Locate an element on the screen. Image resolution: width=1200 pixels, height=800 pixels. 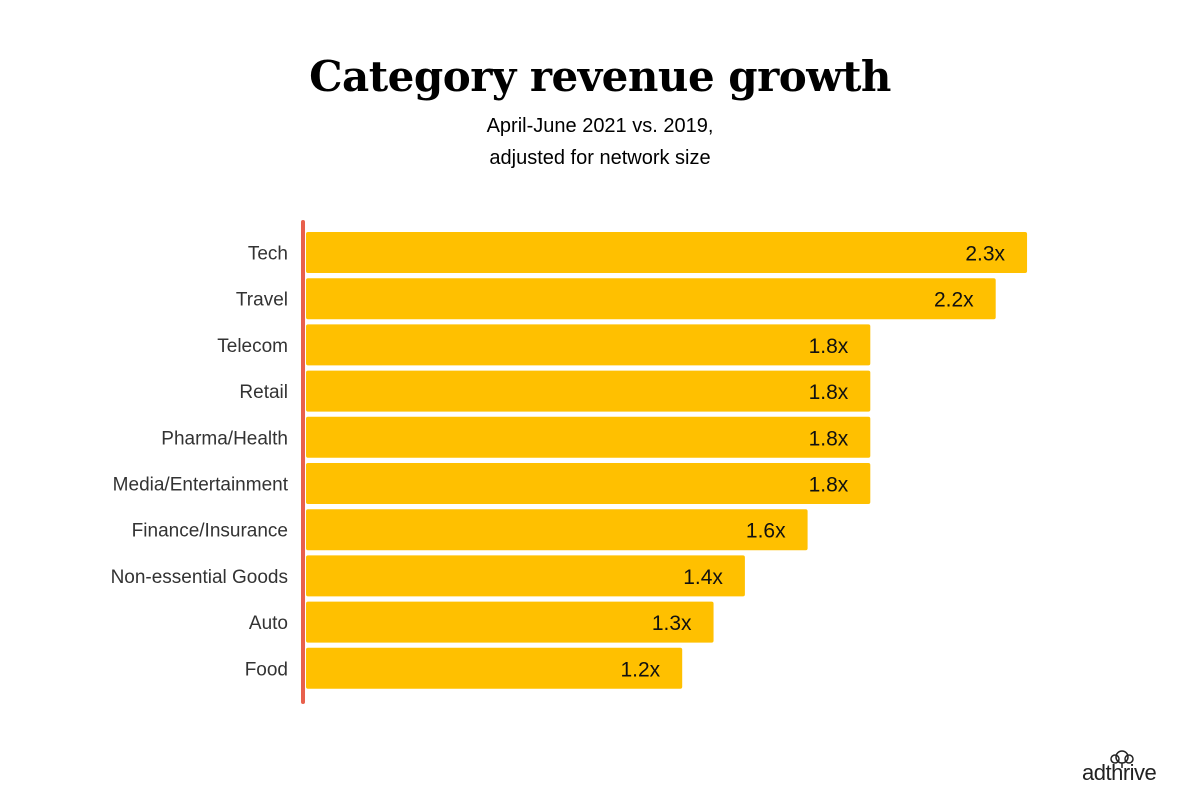
category-label-tech: Tech is located at coordinates (268, 254).